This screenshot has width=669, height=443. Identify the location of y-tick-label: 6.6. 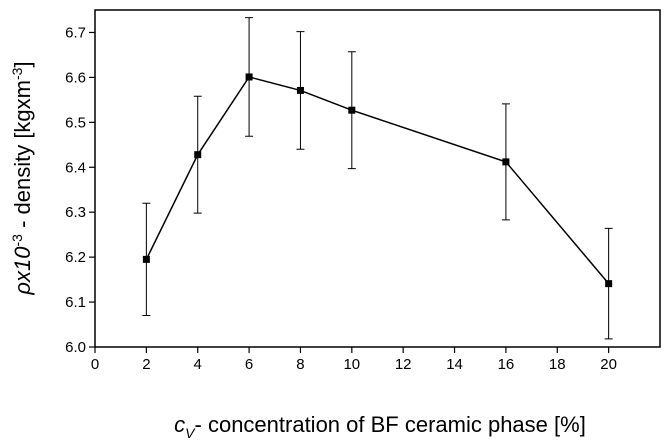
(75, 77).